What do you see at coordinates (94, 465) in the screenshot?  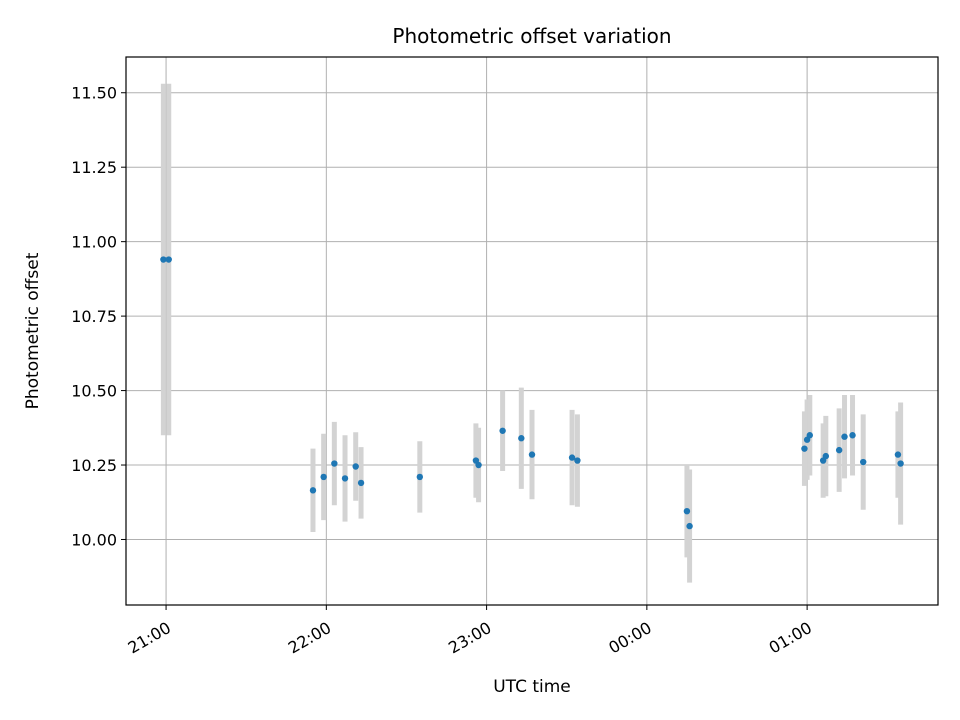 I see `y-tick-label: 10.25` at bounding box center [94, 465].